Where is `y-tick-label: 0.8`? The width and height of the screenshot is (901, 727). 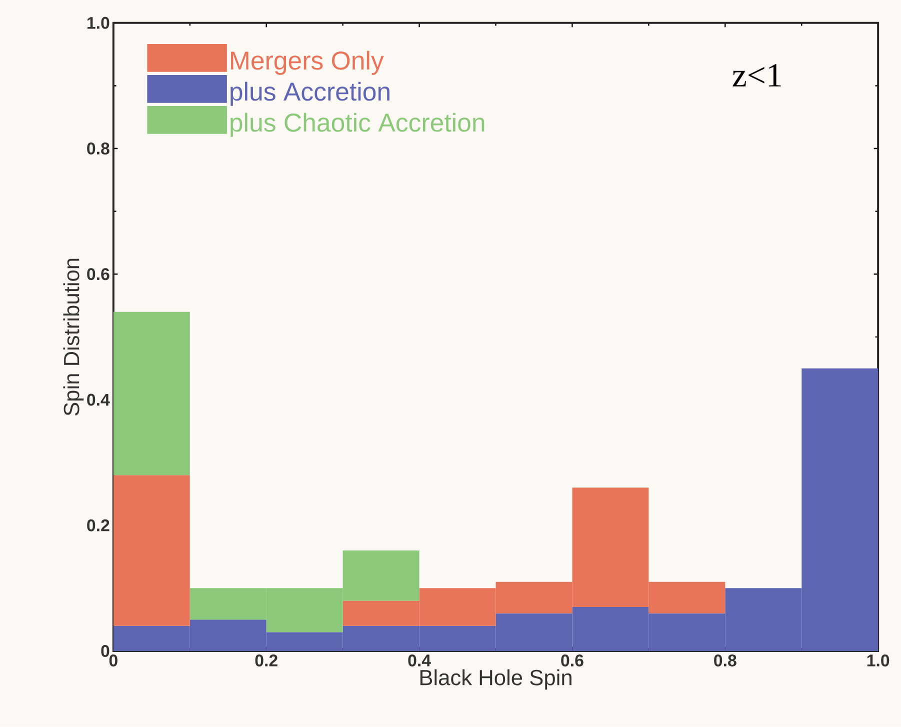
y-tick-label: 0.8 is located at coordinates (98, 148).